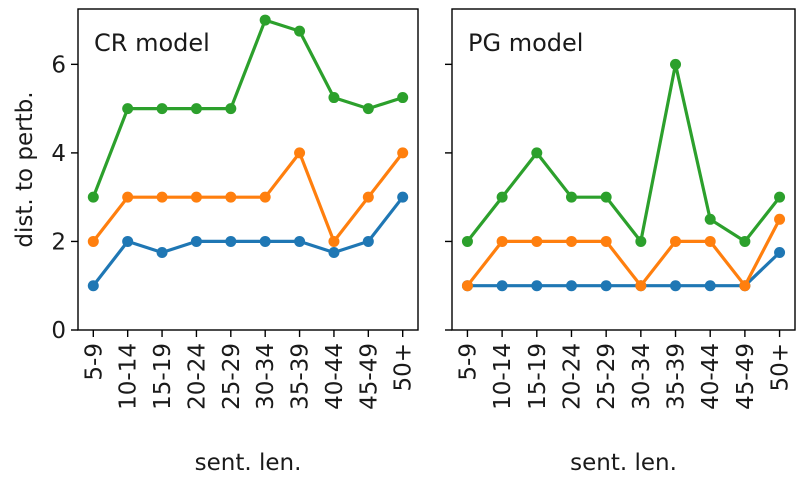 The image size is (805, 482). Describe the element at coordinates (152, 43) in the screenshot. I see `panel-title: CR model` at that location.